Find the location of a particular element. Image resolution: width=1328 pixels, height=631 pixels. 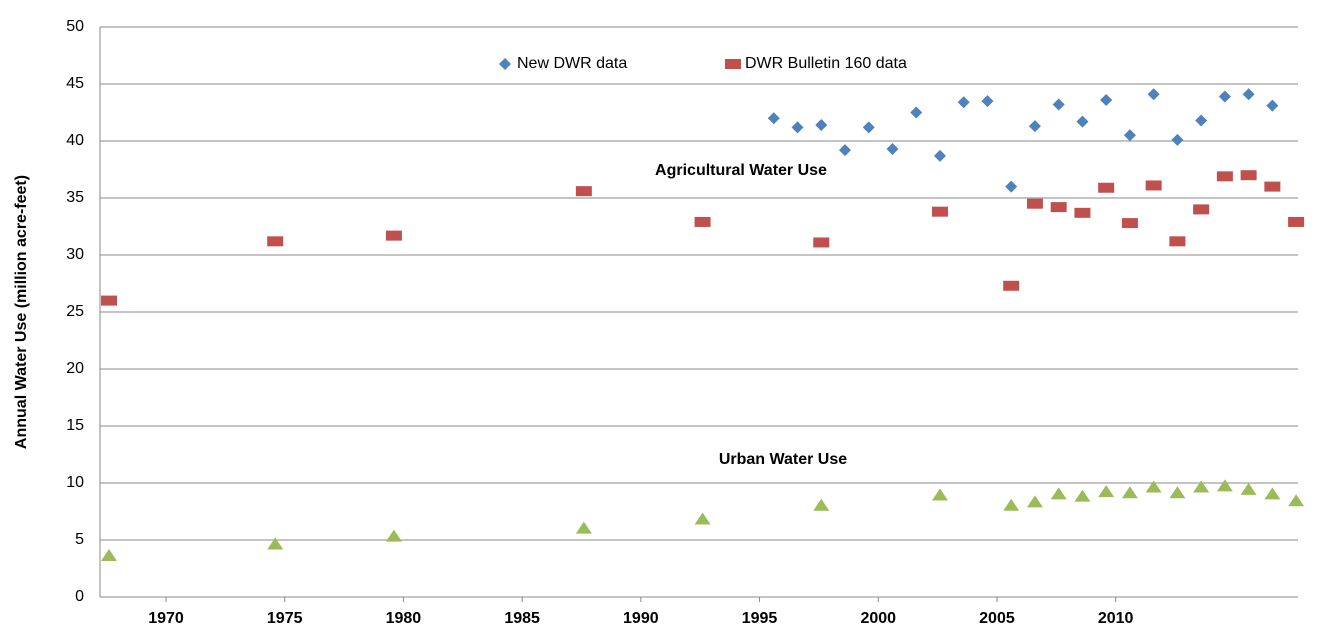

x-tick-label: 1985 is located at coordinates (522, 618).